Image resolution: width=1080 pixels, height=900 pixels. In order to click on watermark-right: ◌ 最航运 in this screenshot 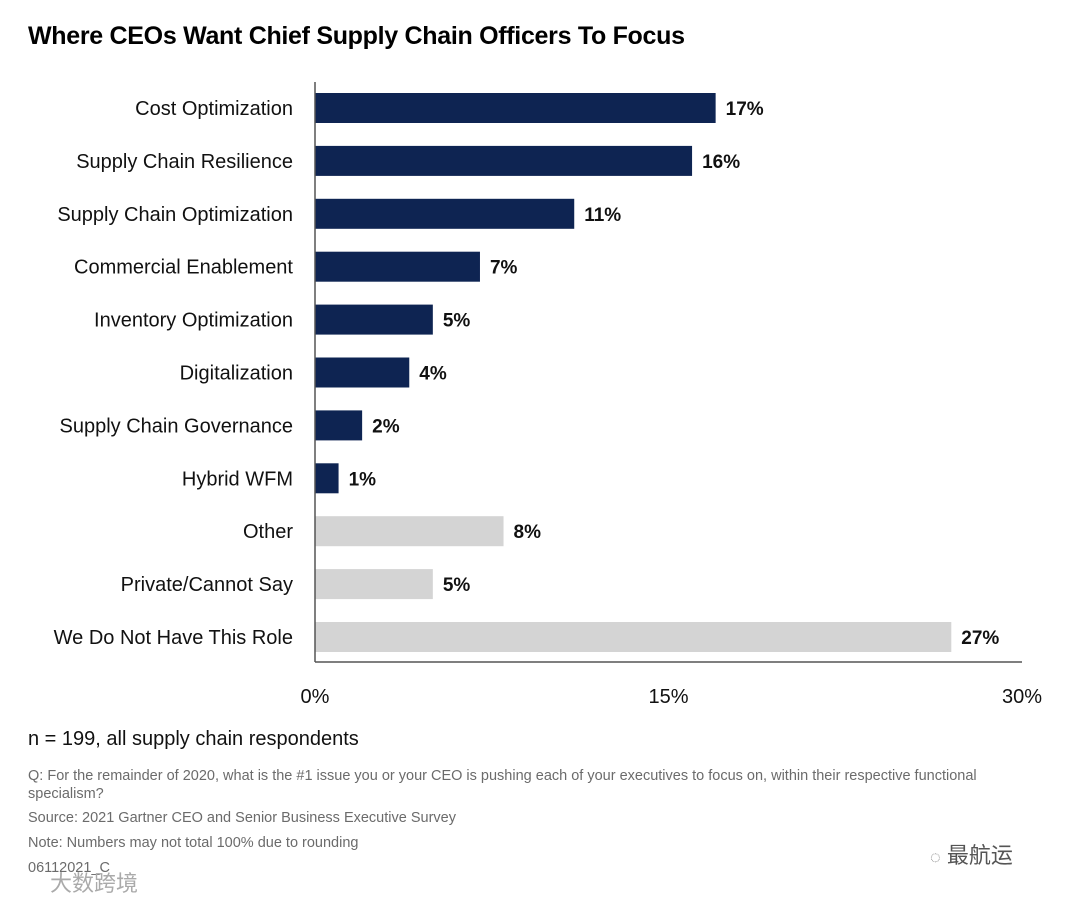, I will do `click(971, 854)`.